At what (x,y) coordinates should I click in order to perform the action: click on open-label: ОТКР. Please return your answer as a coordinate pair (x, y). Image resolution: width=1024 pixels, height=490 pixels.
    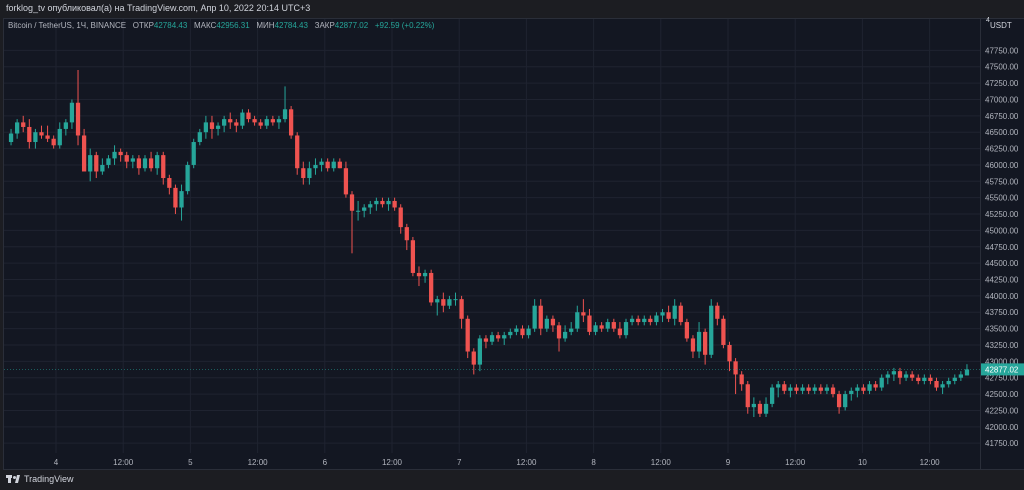
    Looking at the image, I should click on (143, 25).